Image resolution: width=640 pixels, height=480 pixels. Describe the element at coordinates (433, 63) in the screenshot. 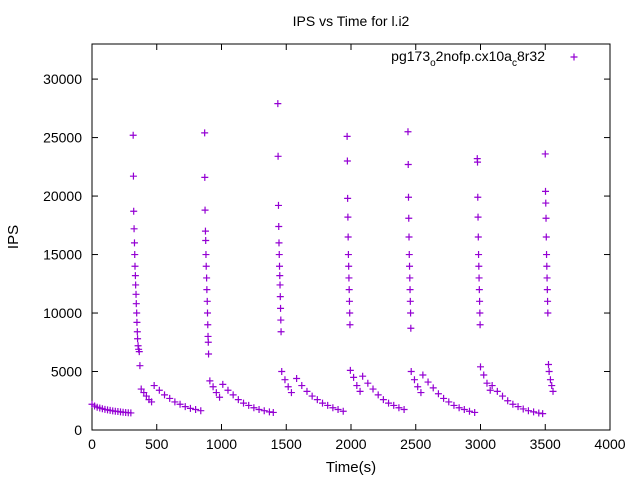

I see `legend-name-sub1: o` at that location.